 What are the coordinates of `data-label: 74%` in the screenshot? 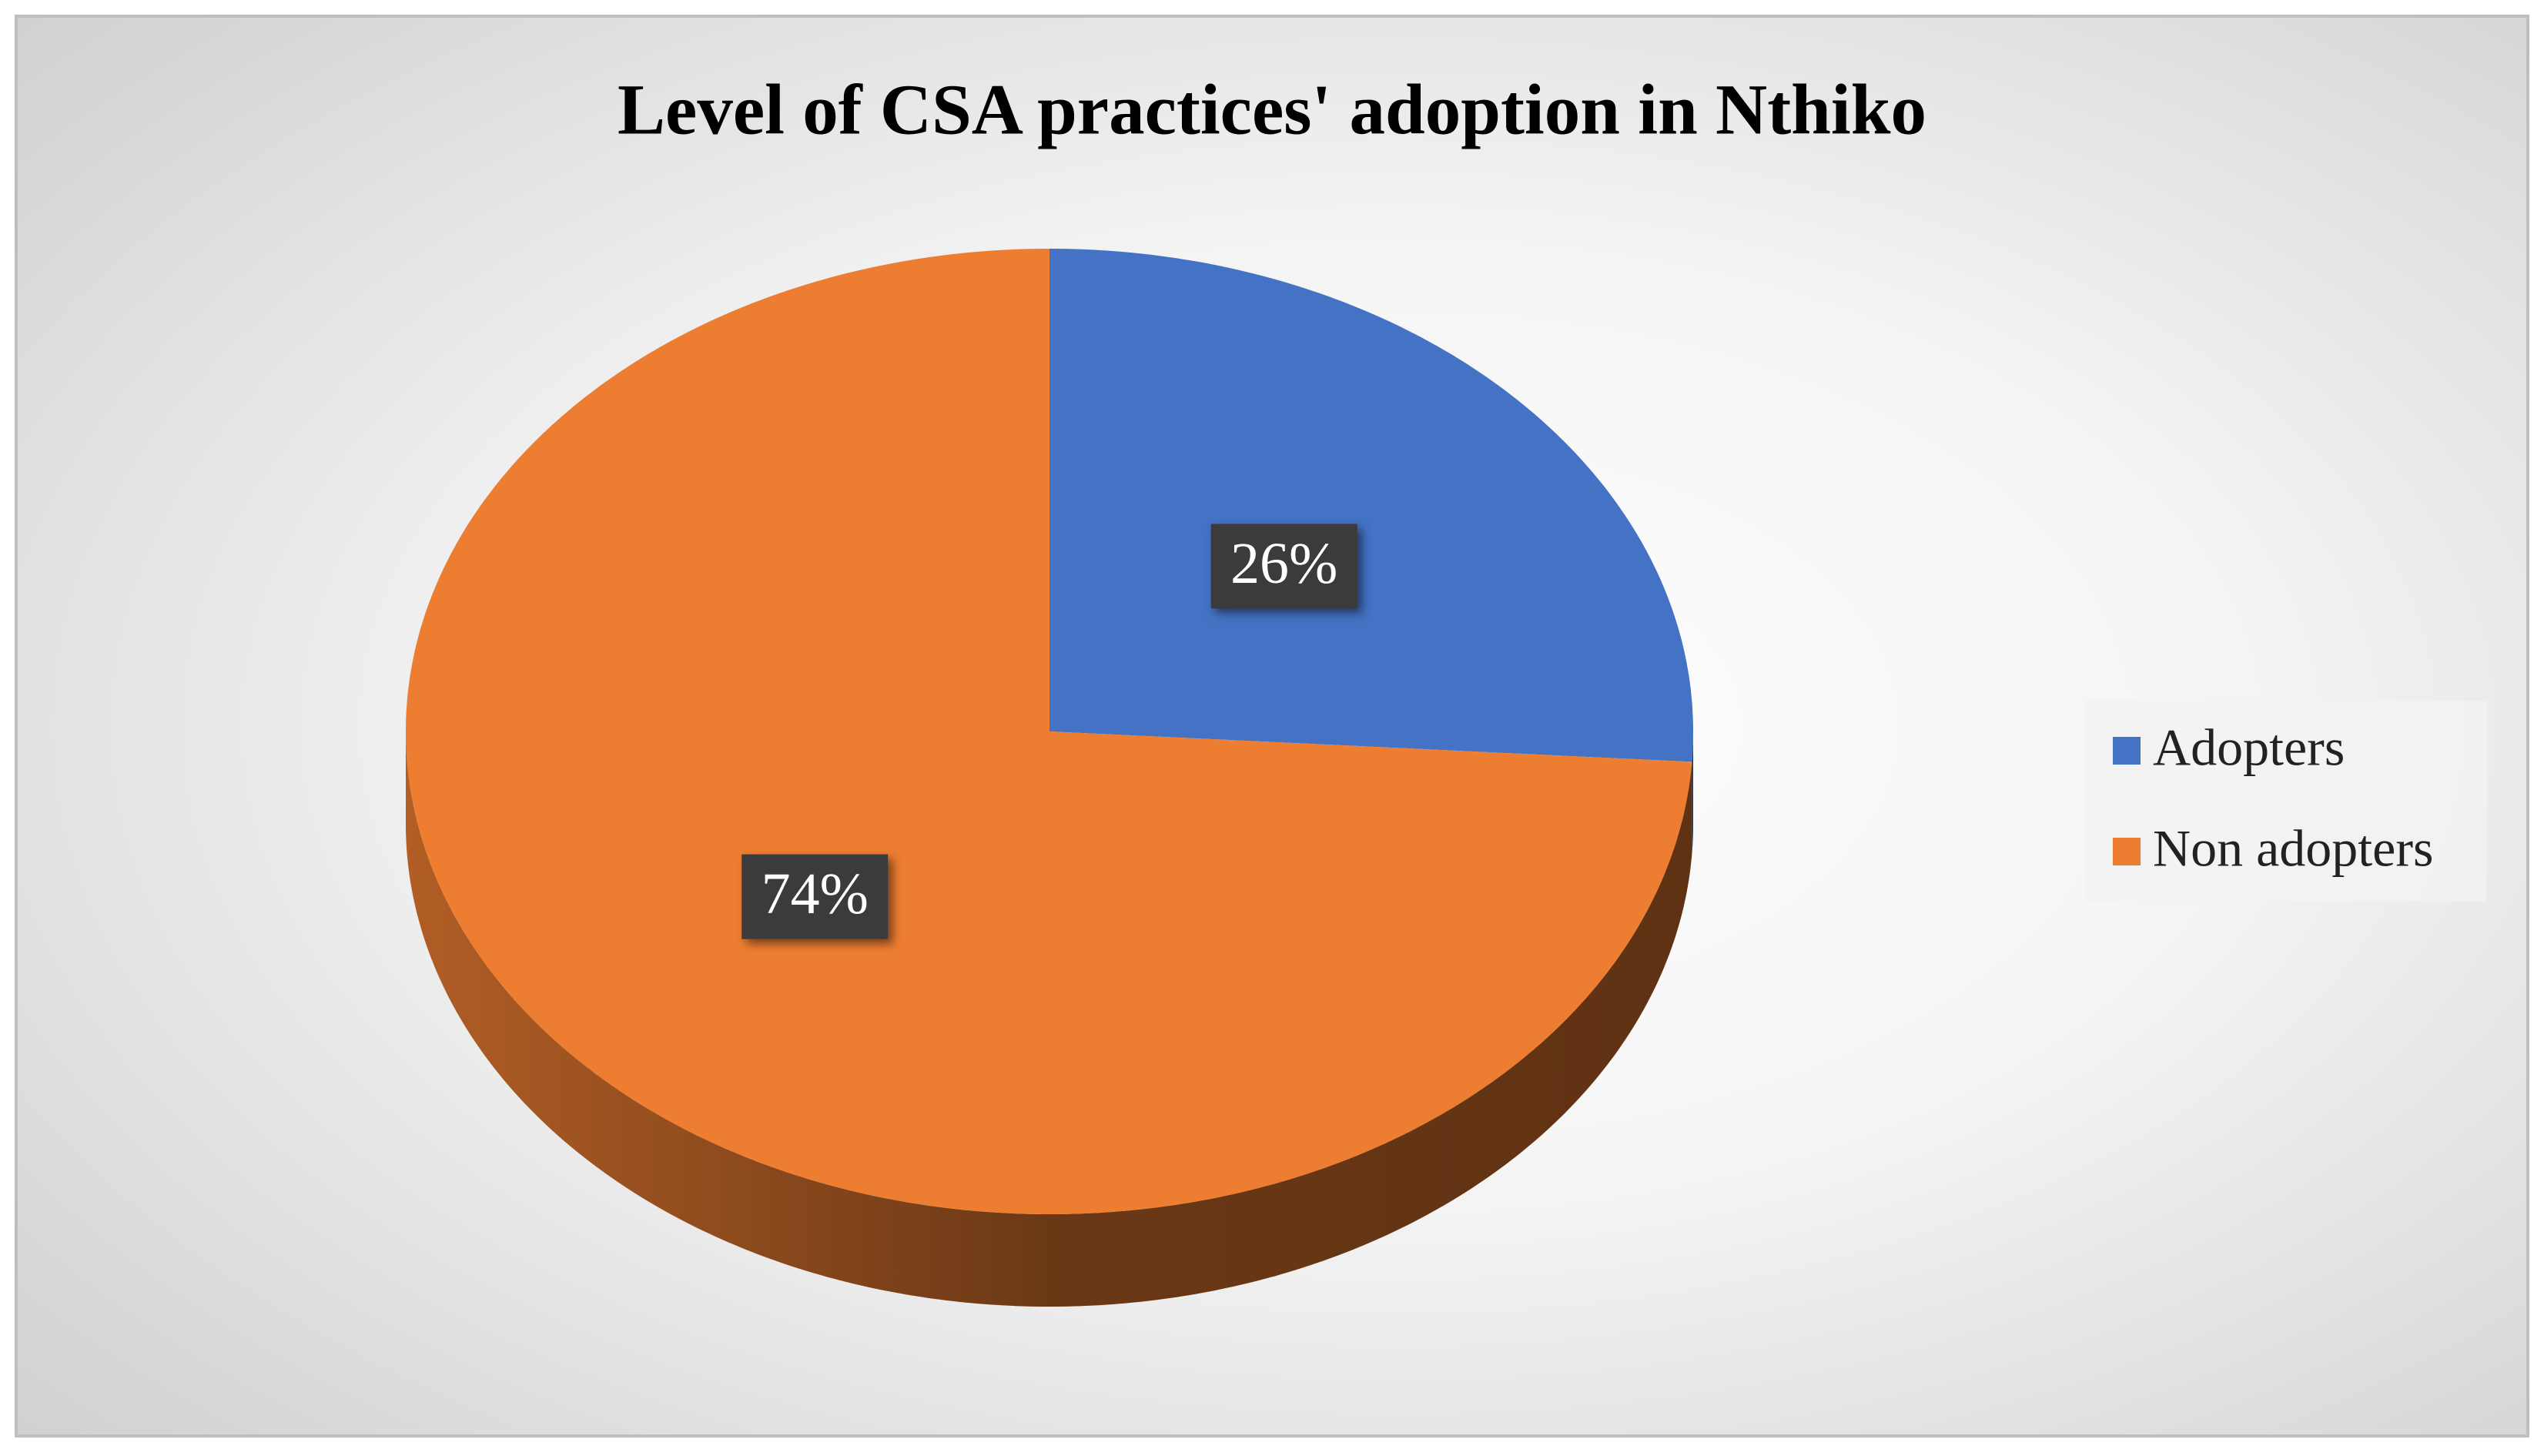 It's located at (816, 894).